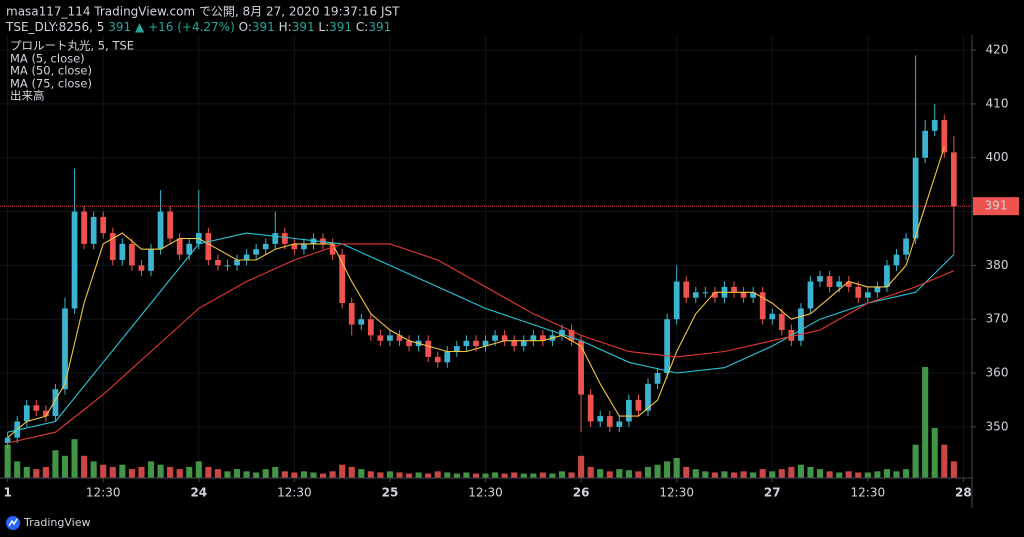 The image size is (1024, 537). Describe the element at coordinates (996, 206) in the screenshot. I see `price-label: 391` at that location.